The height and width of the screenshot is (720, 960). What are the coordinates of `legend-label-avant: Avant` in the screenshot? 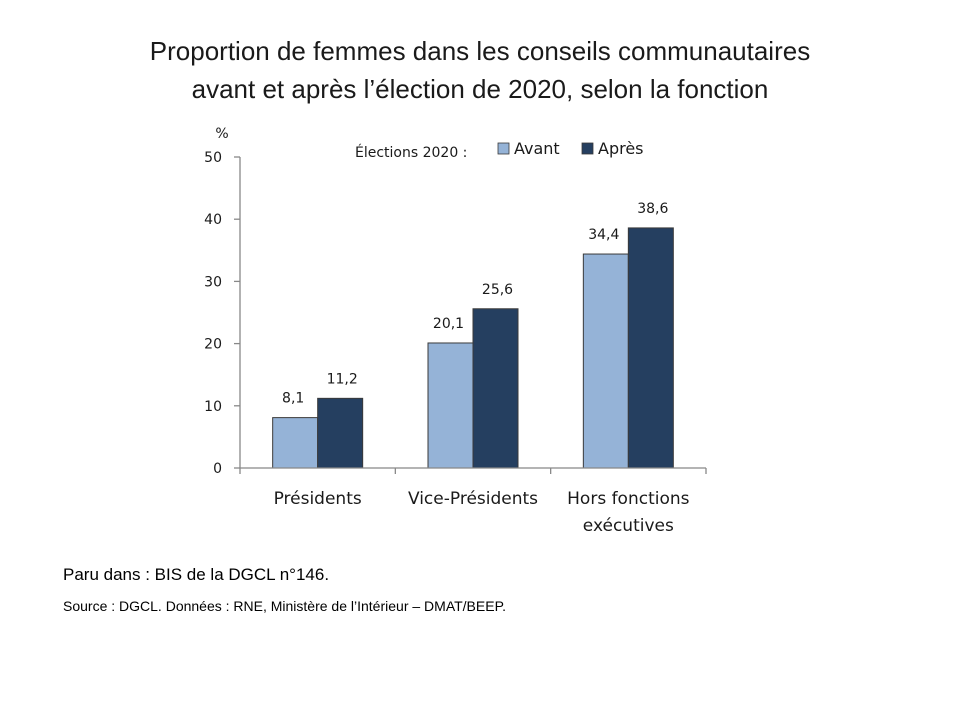 It's located at (537, 148).